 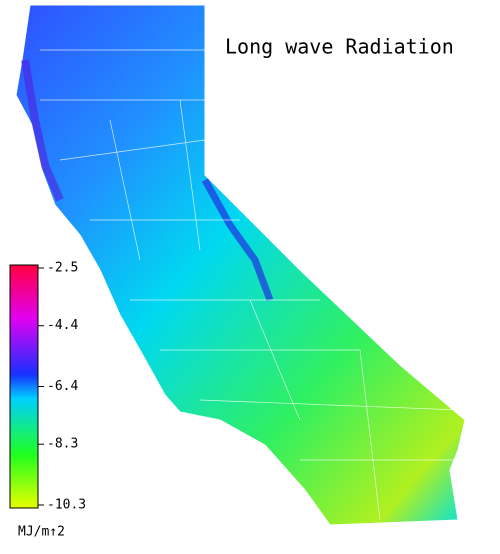 I want to click on mountain-band, so click(x=237, y=240).